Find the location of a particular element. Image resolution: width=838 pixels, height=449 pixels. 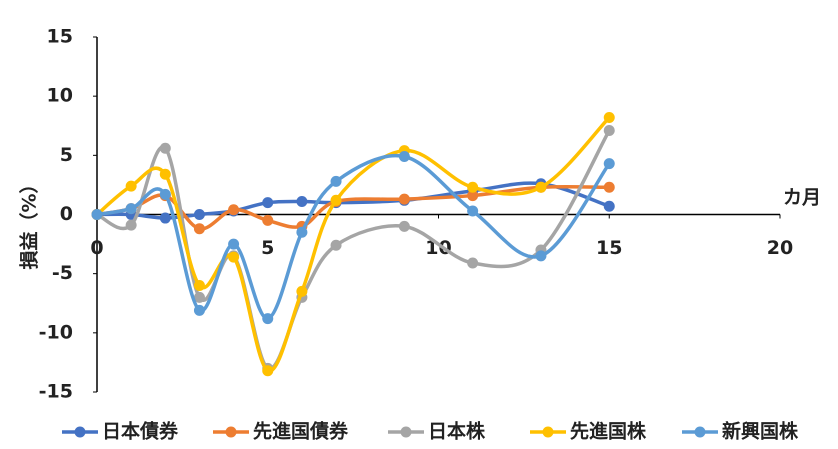

x-tick-label: 15 is located at coordinates (609, 248).